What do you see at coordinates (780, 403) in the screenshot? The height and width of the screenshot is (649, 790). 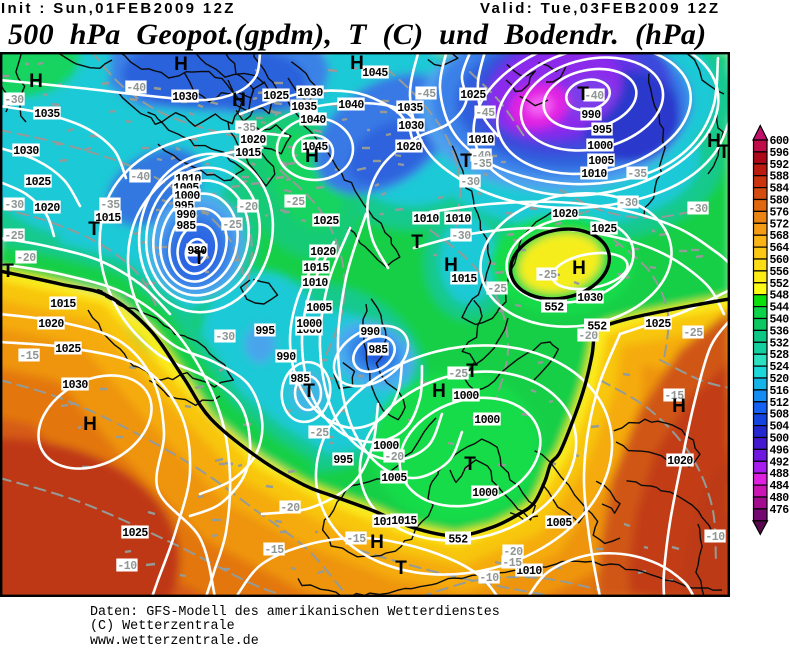 I see `svg-text: 512` at bounding box center [780, 403].